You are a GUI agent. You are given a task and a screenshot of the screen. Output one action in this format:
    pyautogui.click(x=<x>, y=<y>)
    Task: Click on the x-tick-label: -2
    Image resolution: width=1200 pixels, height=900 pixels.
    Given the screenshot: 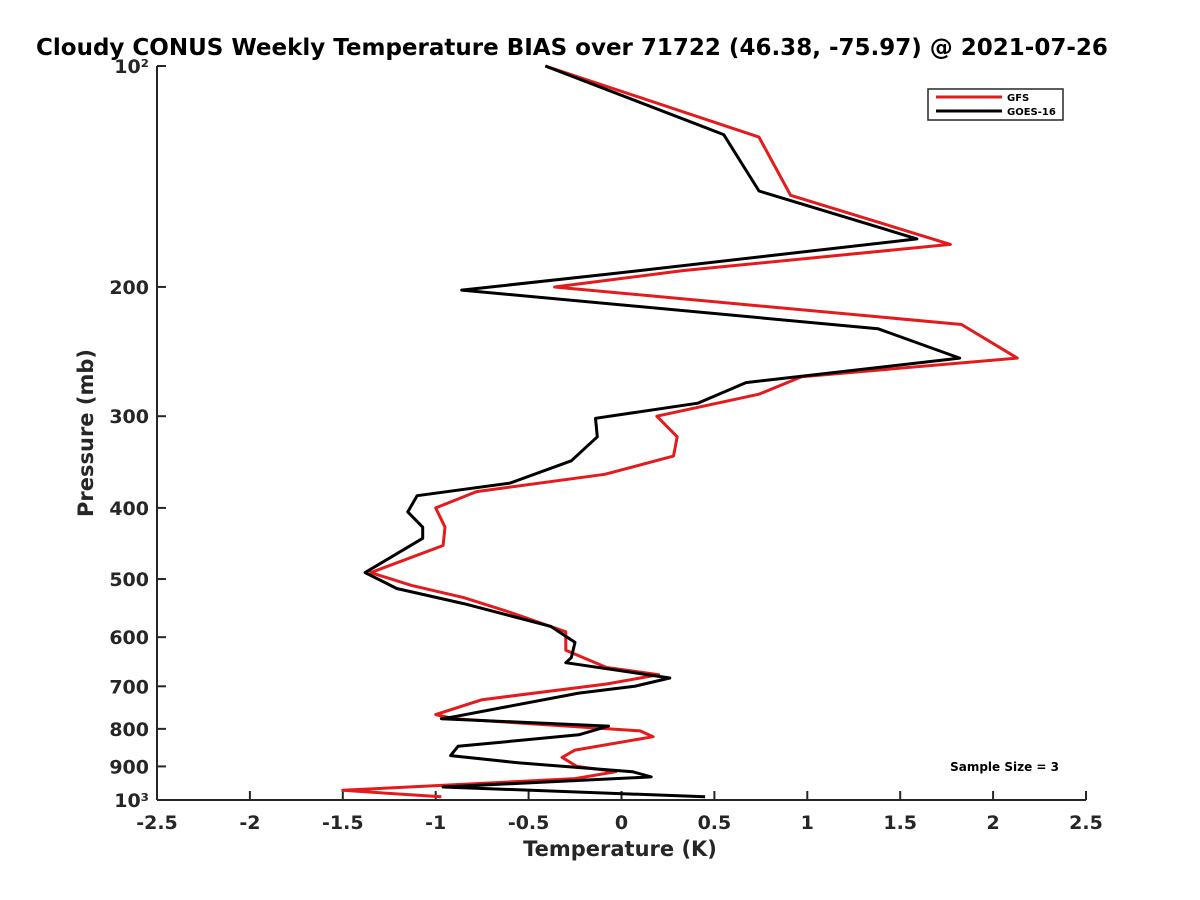 What is the action you would take?
    pyautogui.click(x=249, y=823)
    